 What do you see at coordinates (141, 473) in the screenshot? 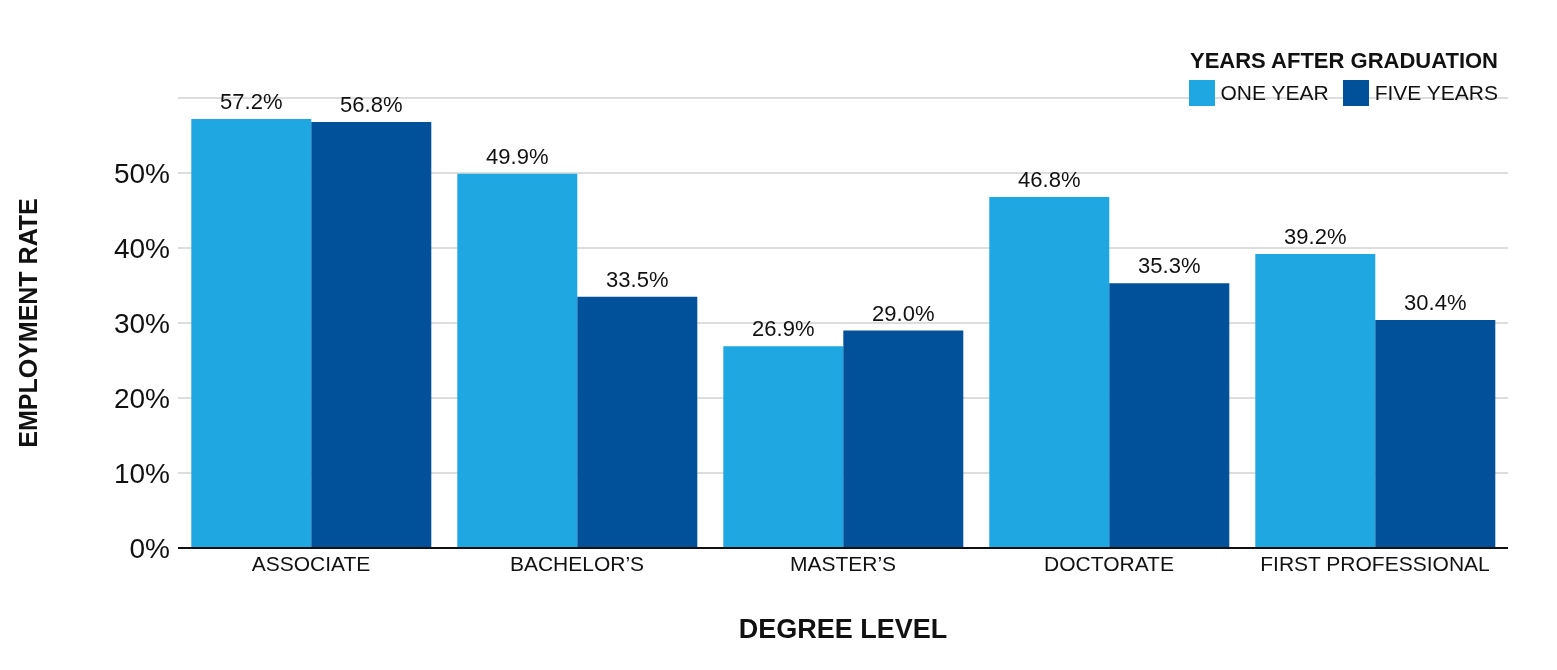
I see `y-tick-label: 10%` at bounding box center [141, 473].